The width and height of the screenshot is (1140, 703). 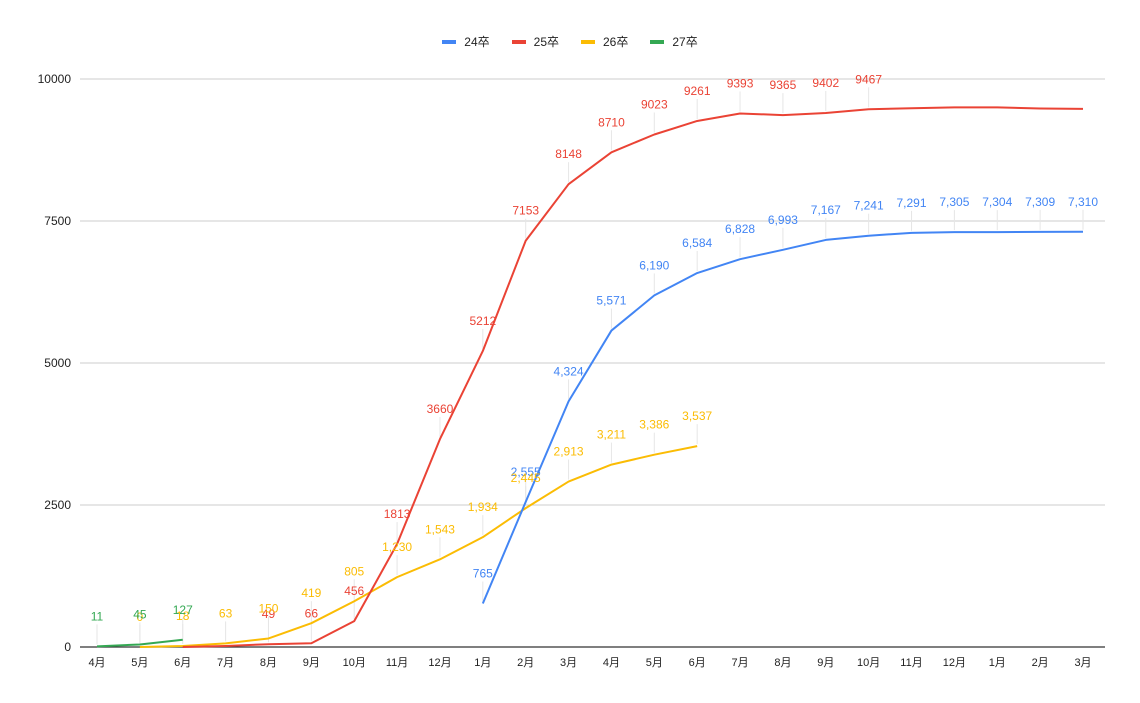 I want to click on data-label: 1813, so click(x=397, y=514).